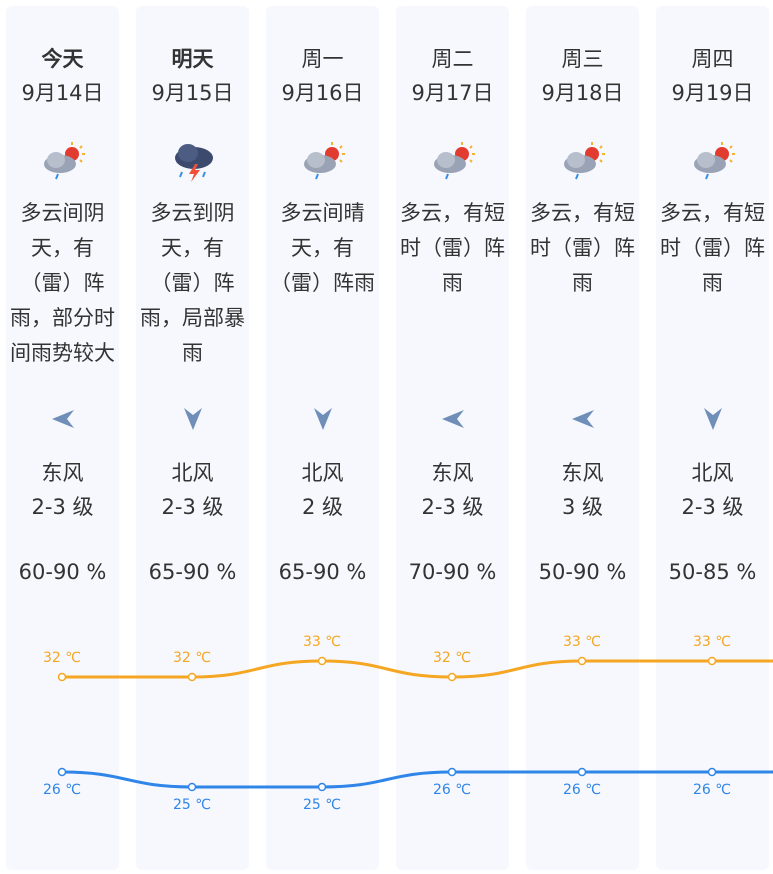  What do you see at coordinates (452, 438) in the screenshot?
I see `forecast-day-card: 周二 9月17日 多云，有短时（雷）阵雨 东风 2-3 级 70-90 %` at bounding box center [452, 438].